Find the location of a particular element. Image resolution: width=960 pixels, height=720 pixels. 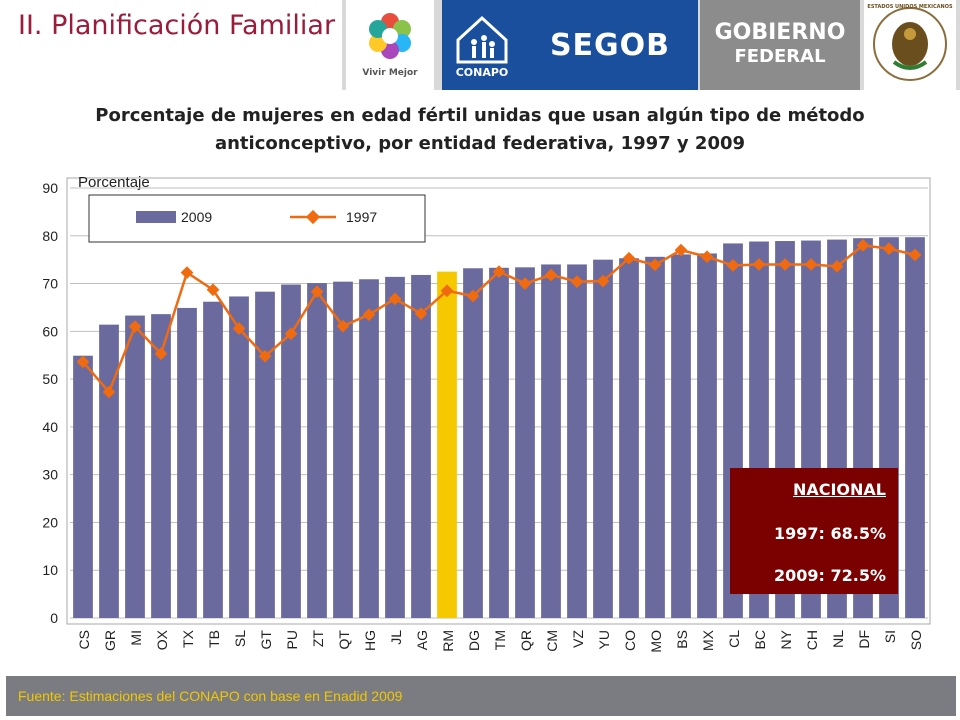

national-emblem-icon is located at coordinates (910, 44).